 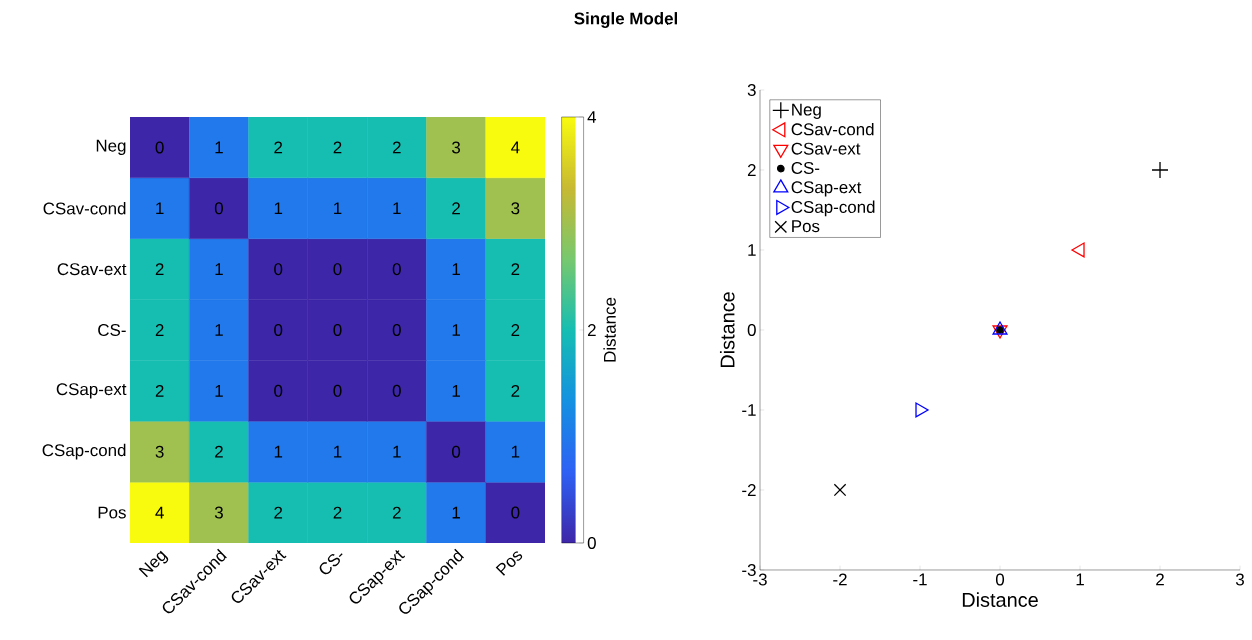 What do you see at coordinates (806, 111) in the screenshot?
I see `legend-label: Neg` at bounding box center [806, 111].